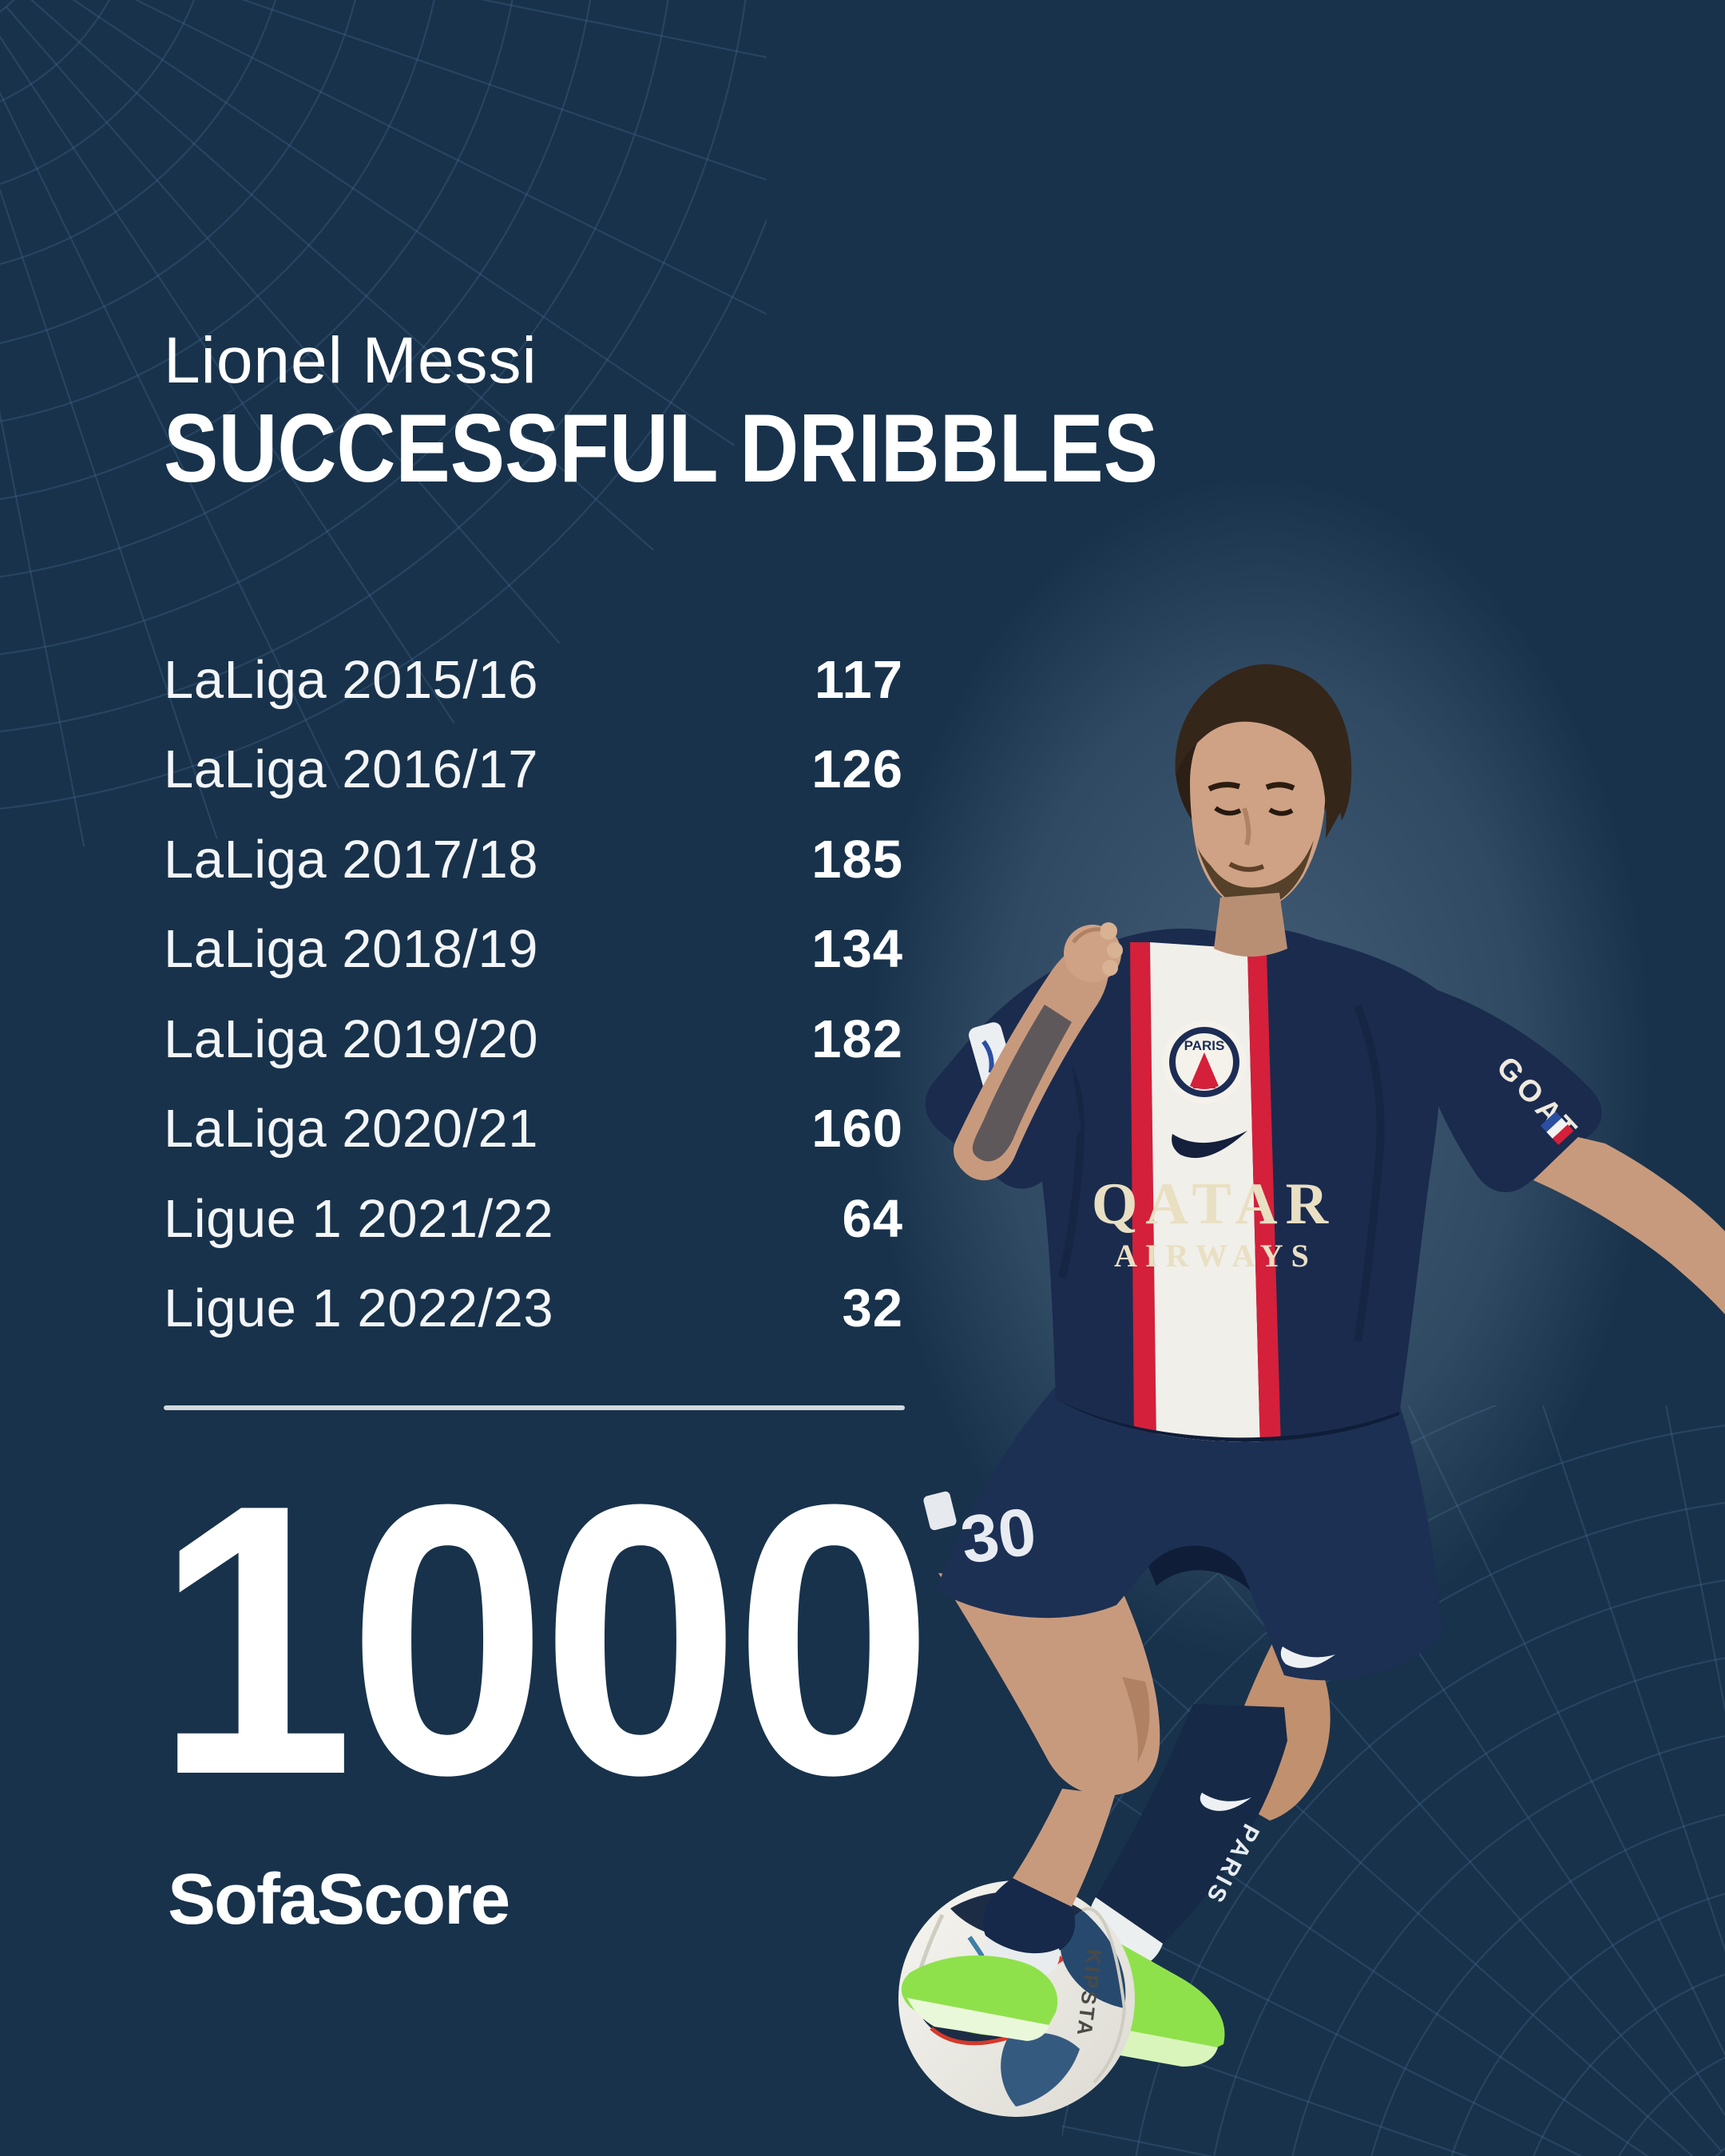 The image size is (1725, 2156). I want to click on stat-value: 117, so click(859, 679).